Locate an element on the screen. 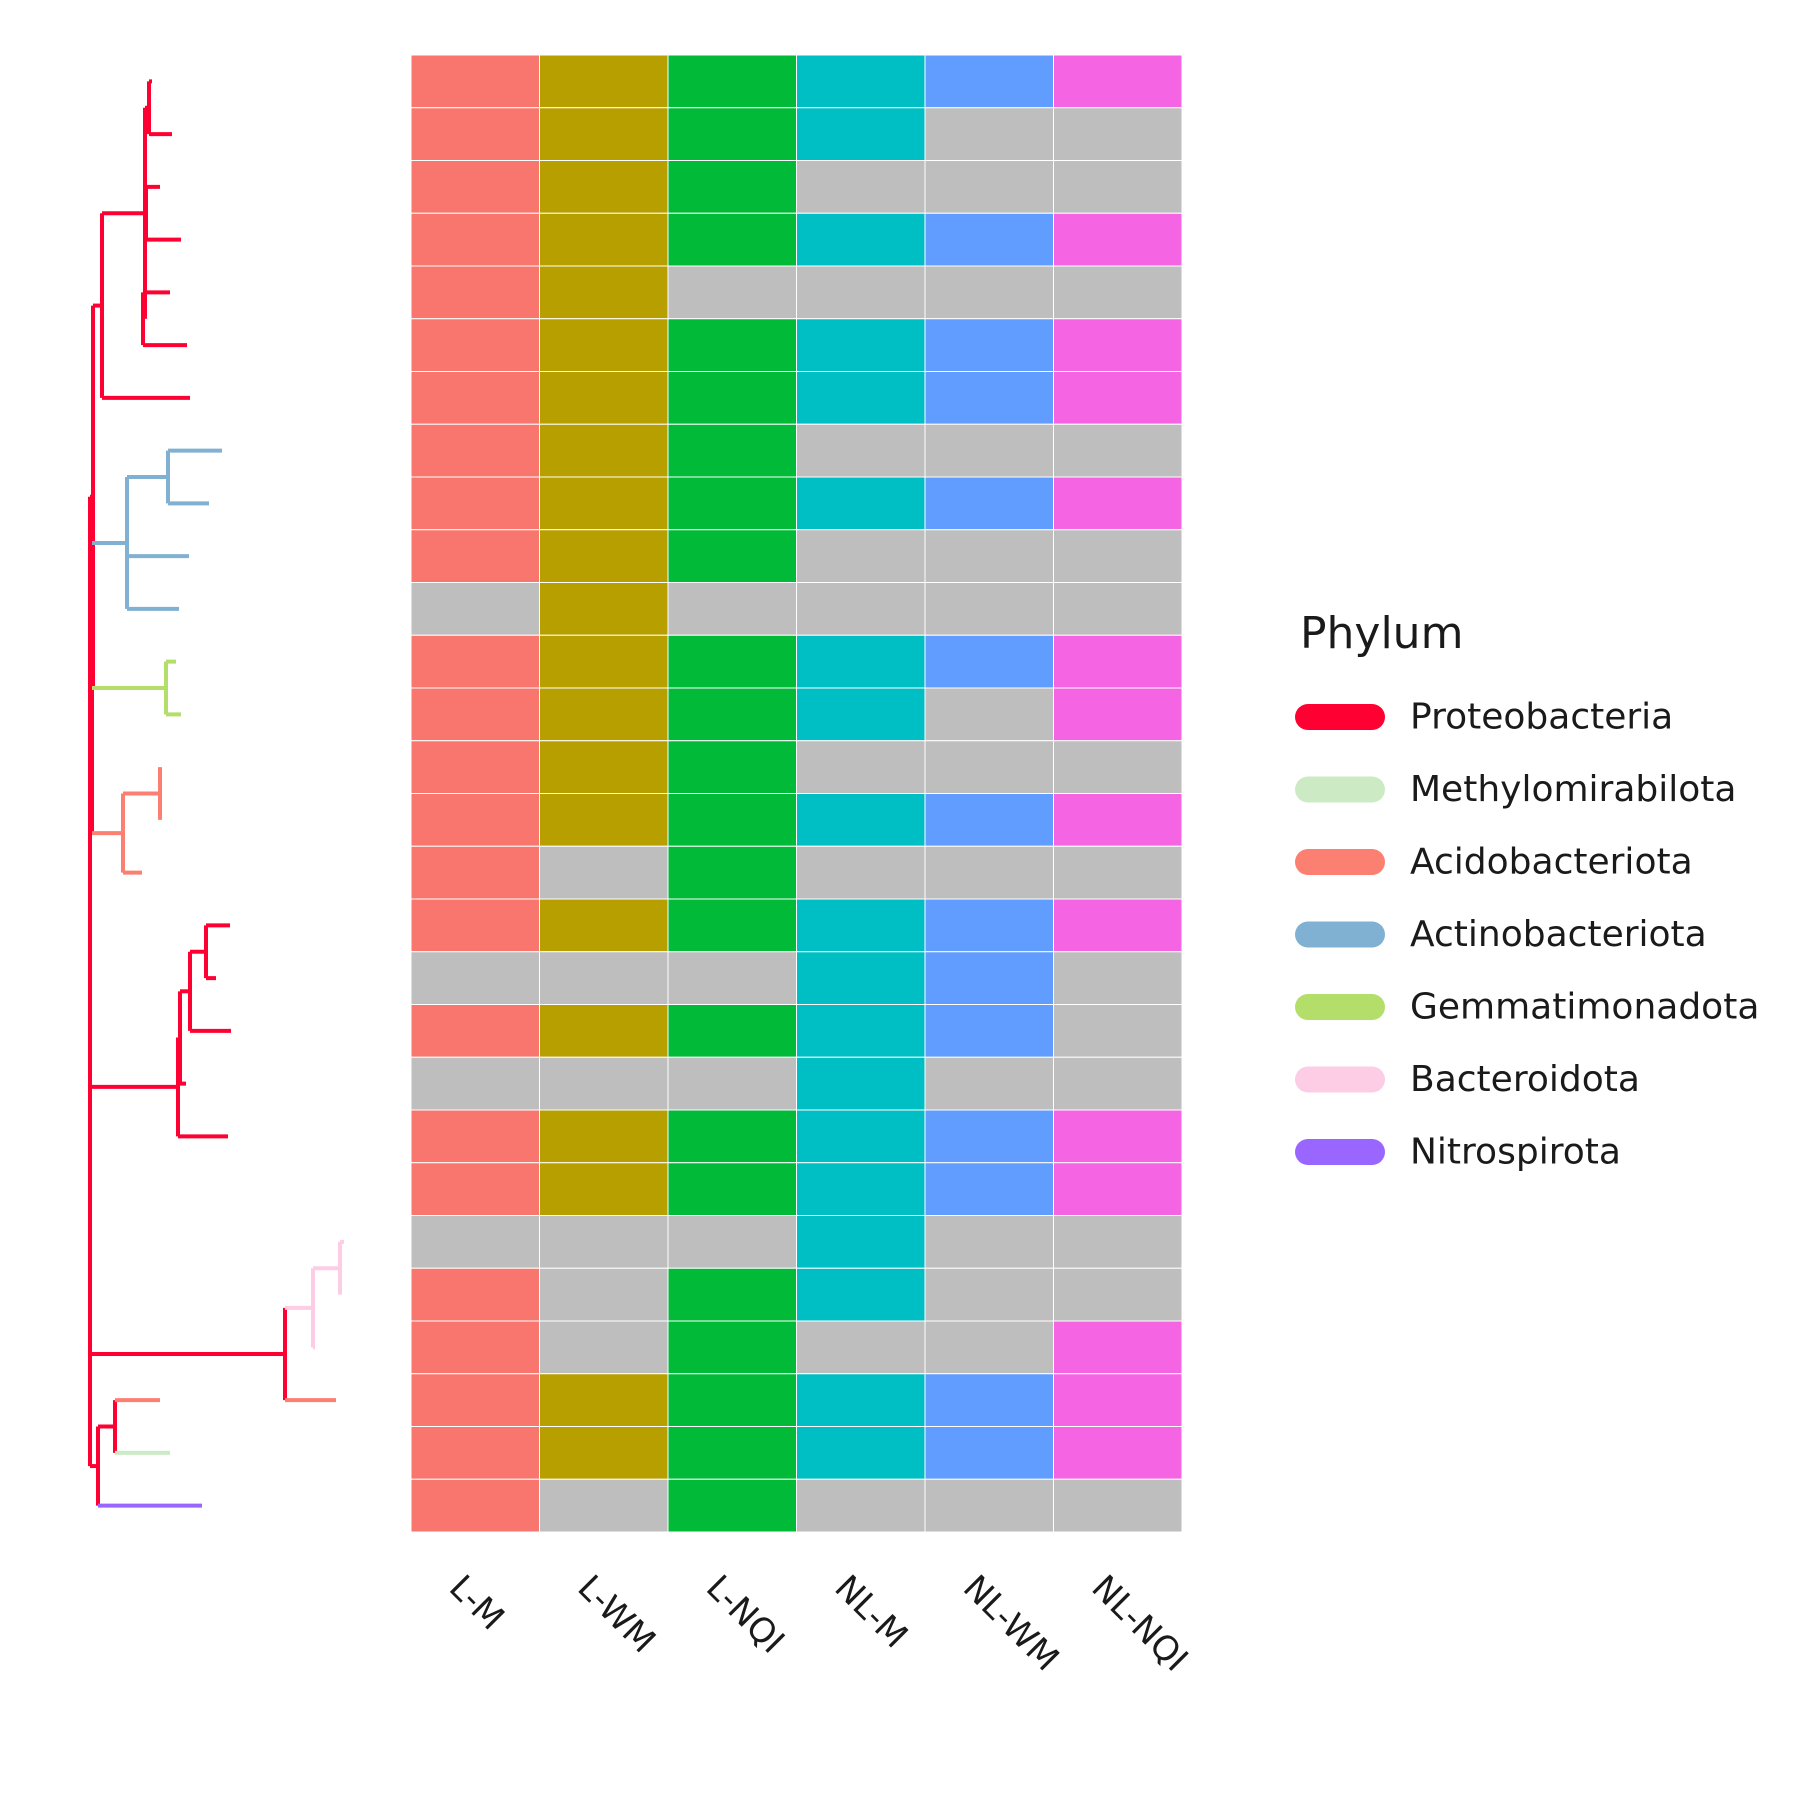  column-label: NL-M is located at coordinates (871, 1612).